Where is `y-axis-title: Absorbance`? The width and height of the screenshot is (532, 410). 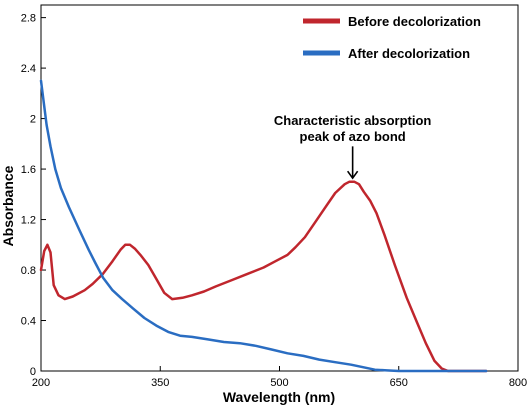 y-axis-title: Absorbance is located at coordinates (8, 205).